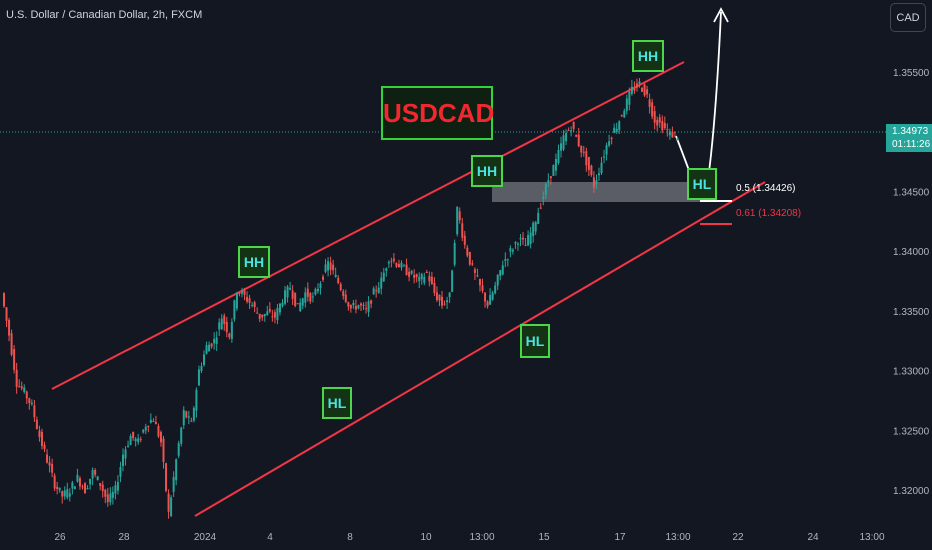 This screenshot has height=550, width=932. What do you see at coordinates (104, 15) in the screenshot?
I see `symbol-title: U.S. Dollar / Canadian Dollar, 2h, FXCM` at bounding box center [104, 15].